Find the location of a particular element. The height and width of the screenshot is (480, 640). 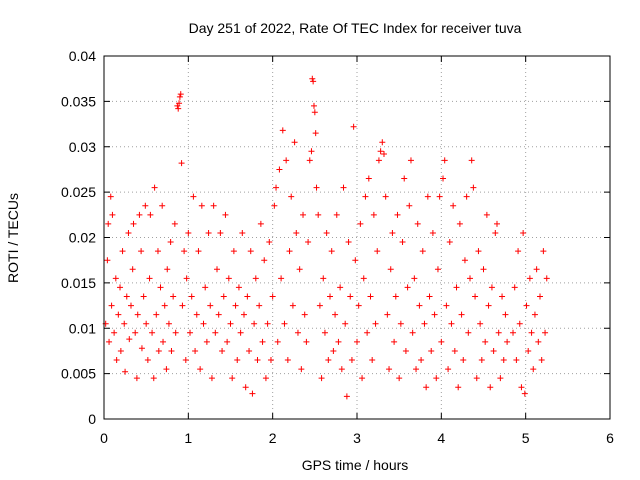

x-tick-labels: 0 1 2 3 4 5 6 is located at coordinates (357, 438).